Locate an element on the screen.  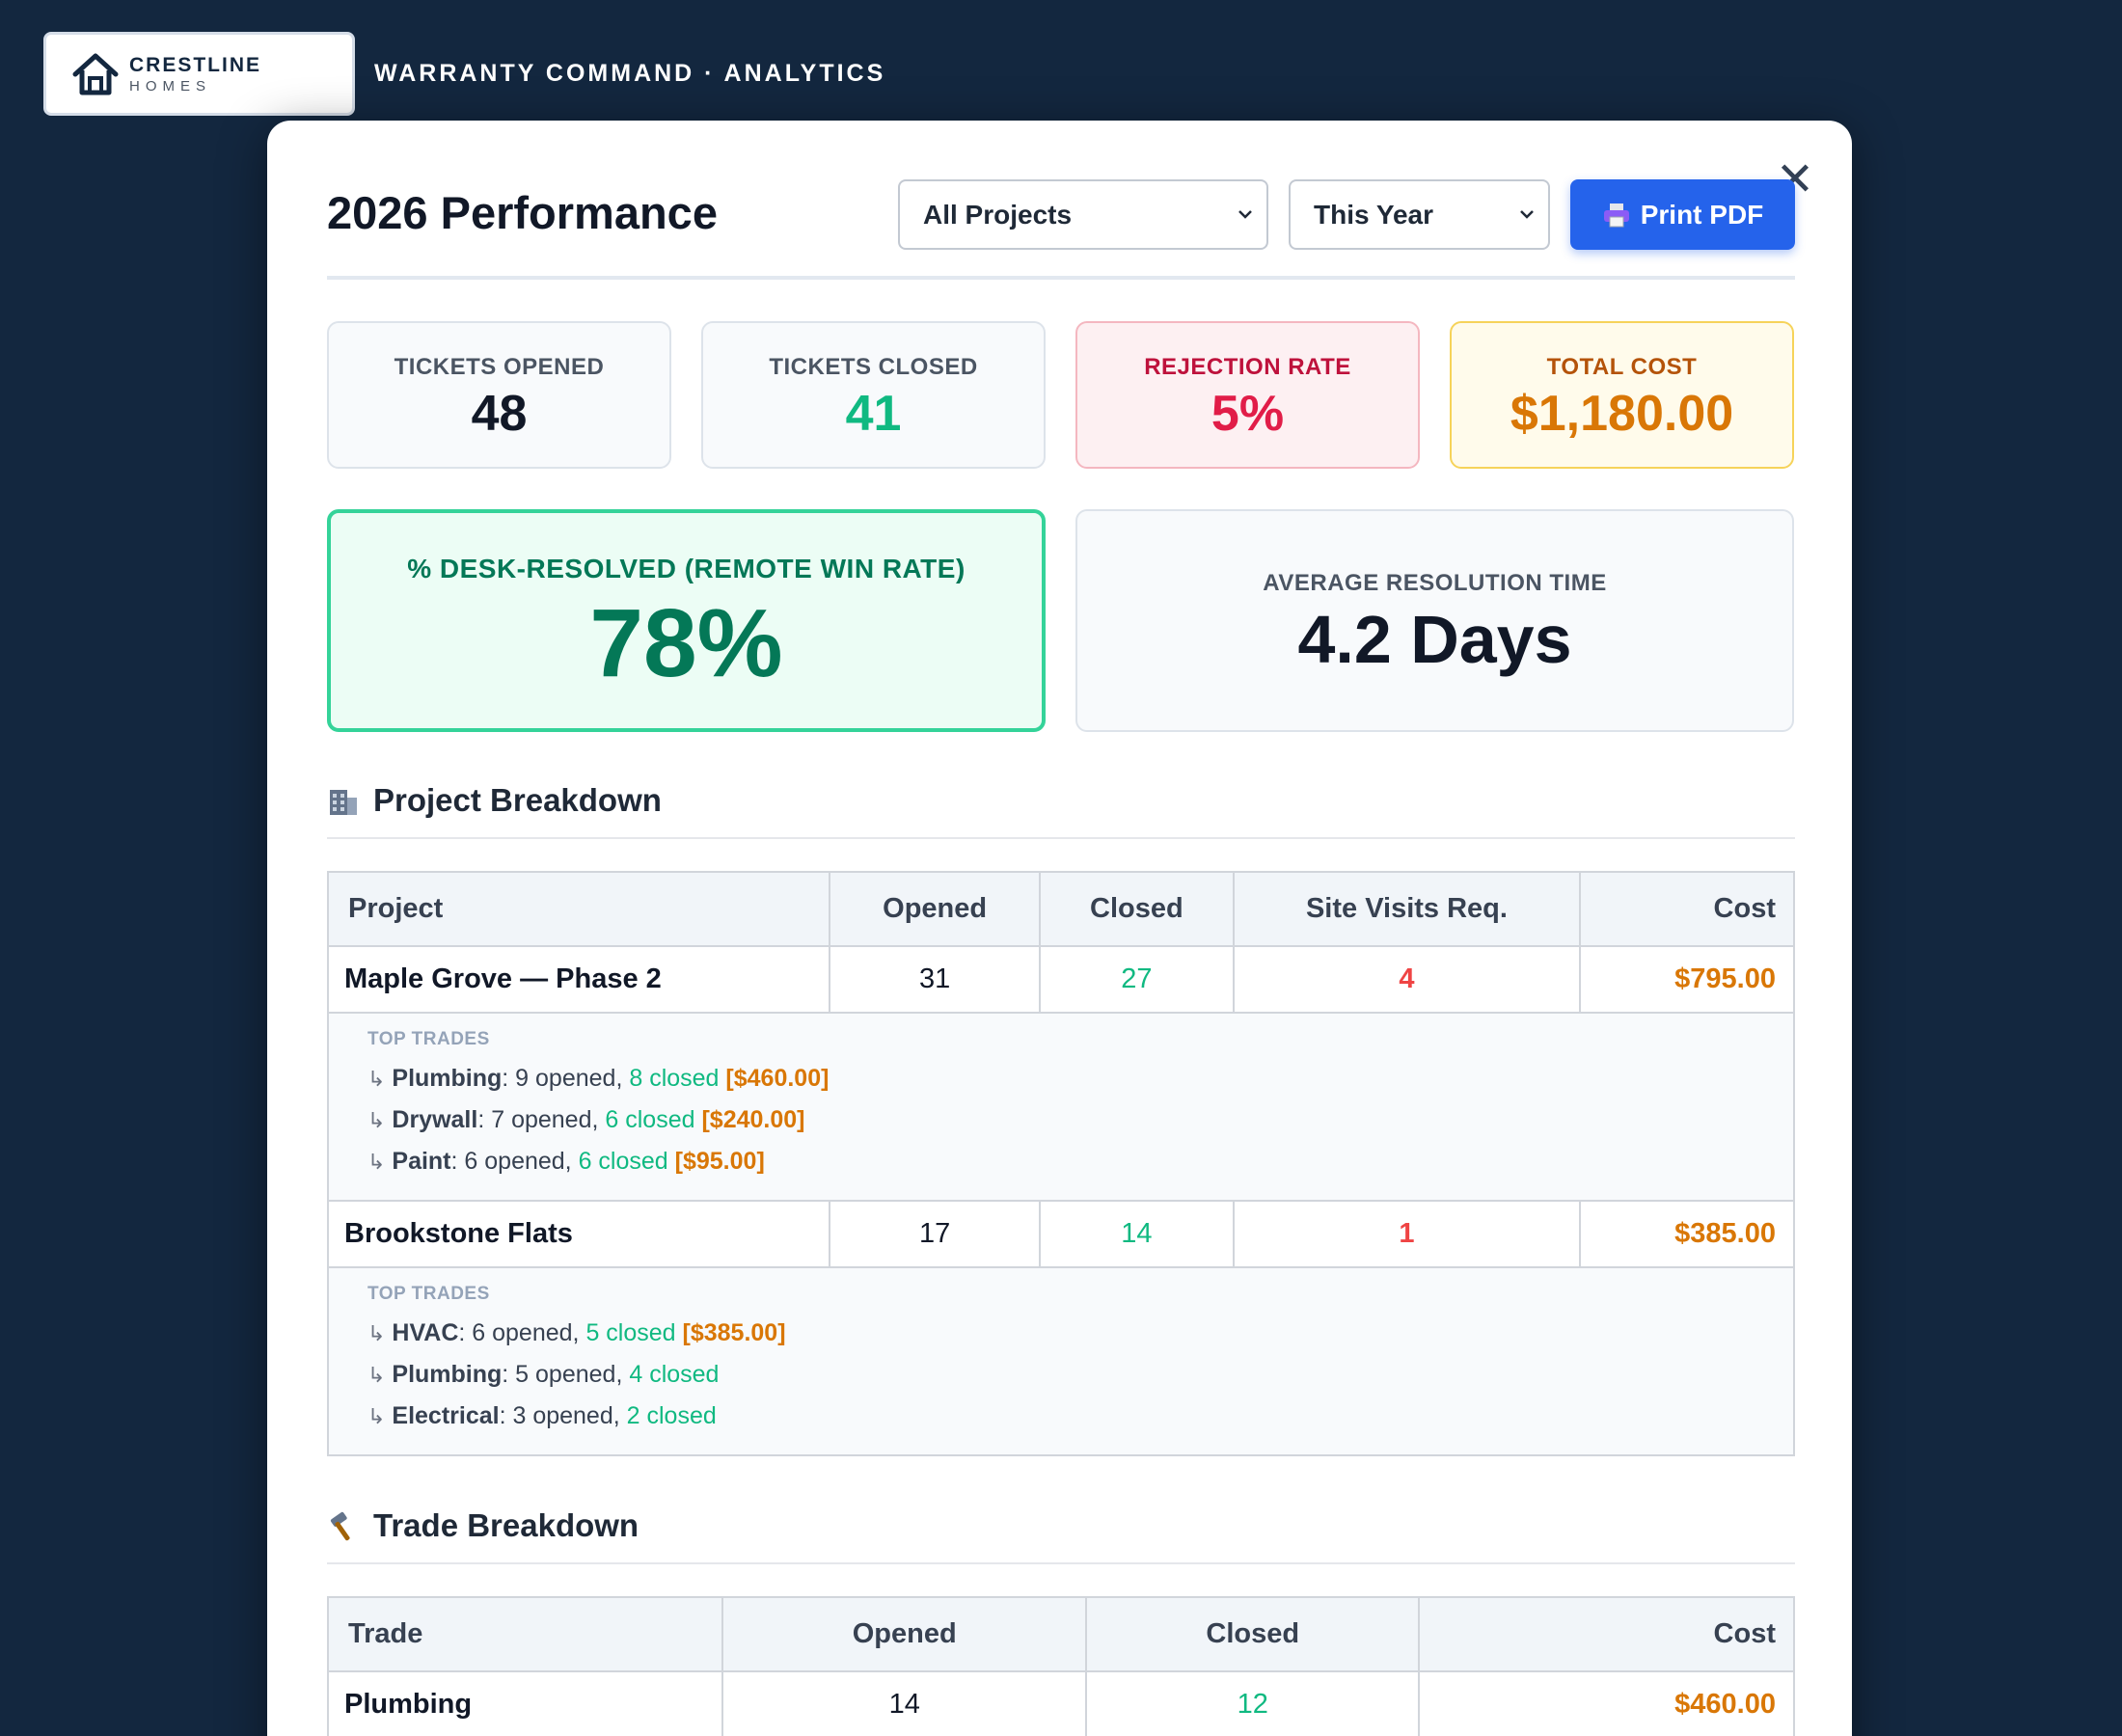
trade-breakdown-title: Trade Breakdown is located at coordinates (483, 1525).